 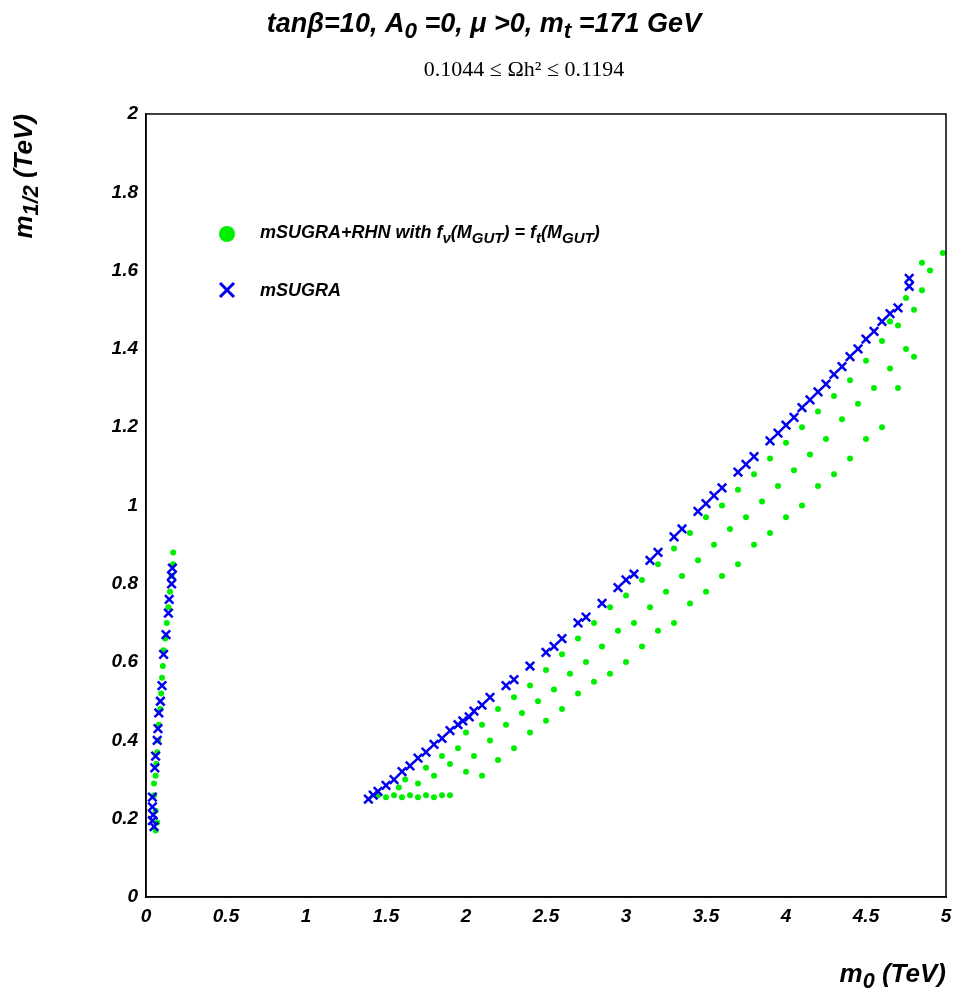 What do you see at coordinates (125, 583) in the screenshot?
I see `y-tick-label: 0.8` at bounding box center [125, 583].